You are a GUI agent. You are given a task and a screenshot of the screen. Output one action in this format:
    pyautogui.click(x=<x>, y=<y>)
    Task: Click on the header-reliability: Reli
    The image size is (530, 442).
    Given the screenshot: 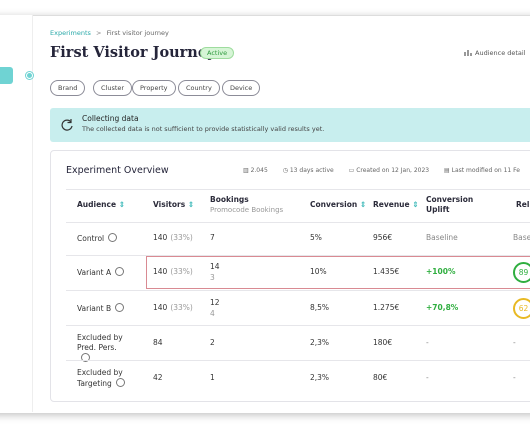 What is the action you would take?
    pyautogui.click(x=523, y=204)
    